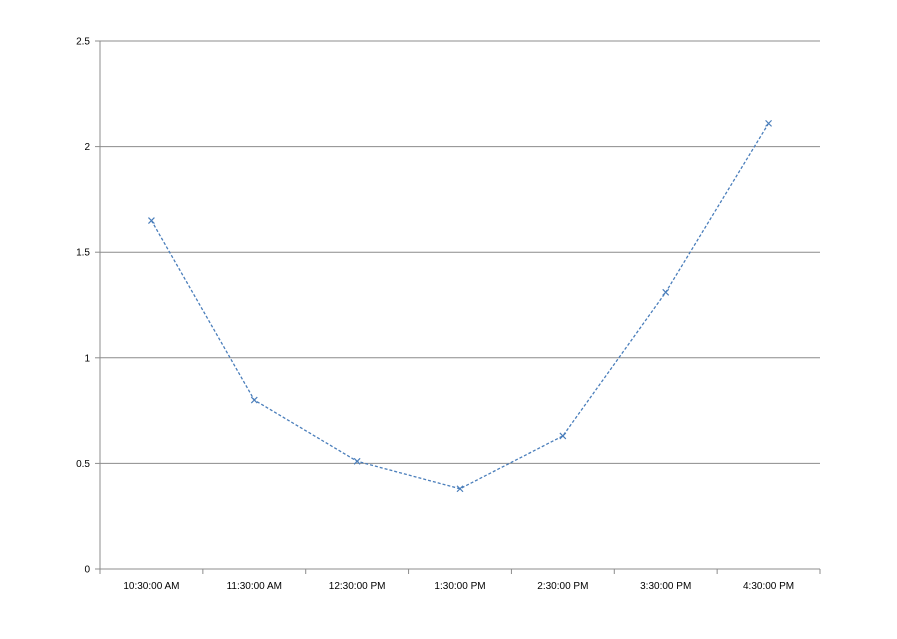 Image resolution: width=897 pixels, height=639 pixels. I want to click on x-tick-label: 1:30:00 PM, so click(459, 586).